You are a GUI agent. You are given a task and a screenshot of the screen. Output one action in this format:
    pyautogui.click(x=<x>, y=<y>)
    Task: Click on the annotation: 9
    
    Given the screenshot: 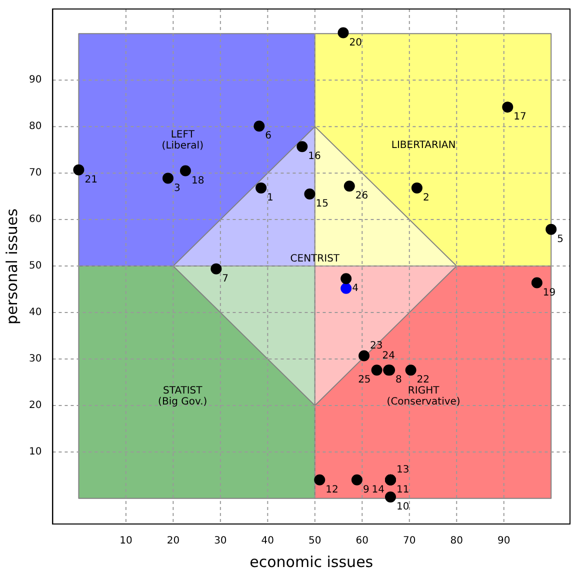 What is the action you would take?
    pyautogui.click(x=366, y=490)
    